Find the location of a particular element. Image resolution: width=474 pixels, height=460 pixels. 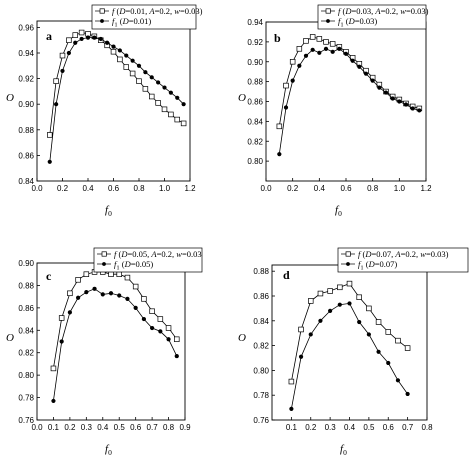

y-axis-label: O is located at coordinates (242, 98).